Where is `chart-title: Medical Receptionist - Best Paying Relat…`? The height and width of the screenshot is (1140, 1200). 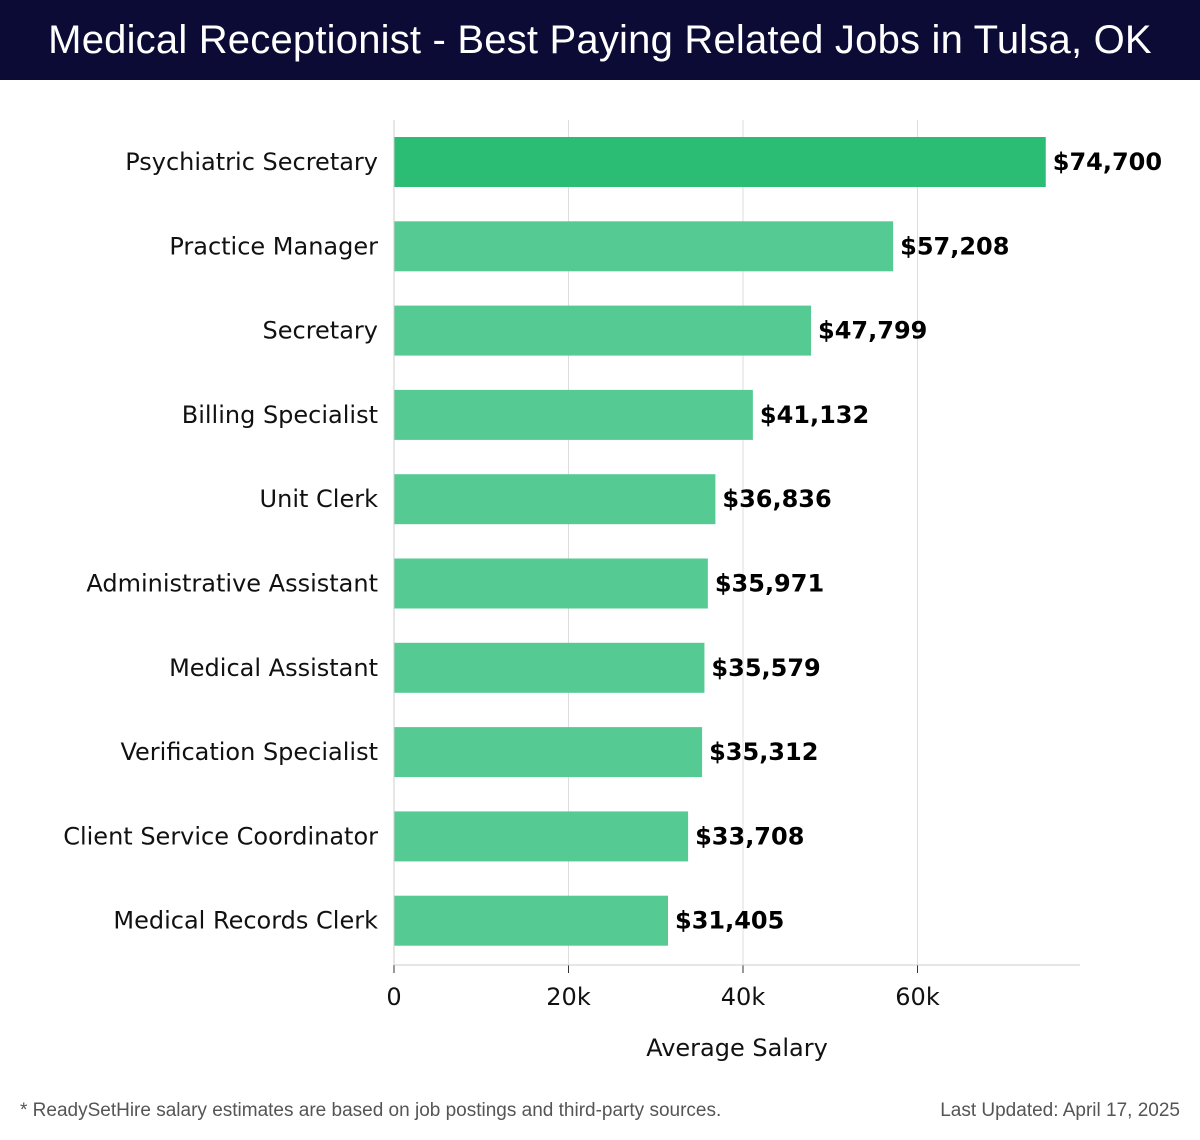 chart-title: Medical Receptionist - Best Paying Relat… is located at coordinates (600, 39).